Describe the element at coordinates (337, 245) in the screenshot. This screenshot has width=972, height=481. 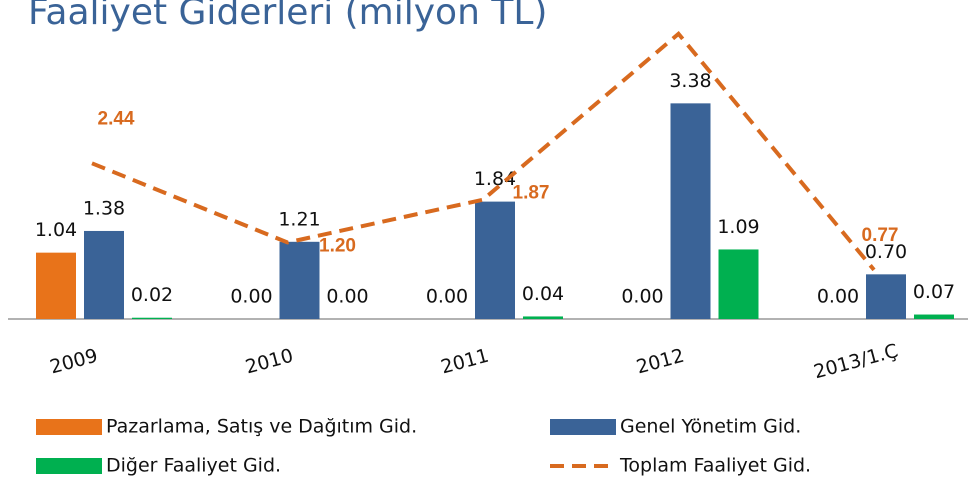
I see `total-label: 1.20` at that location.